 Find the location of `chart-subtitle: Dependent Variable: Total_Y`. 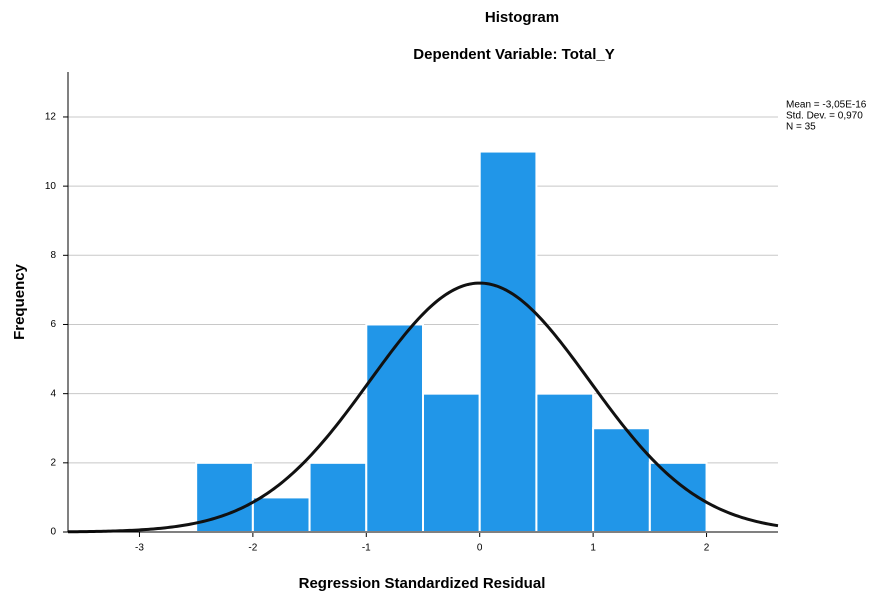

chart-subtitle: Dependent Variable: Total_Y is located at coordinates (513, 54).